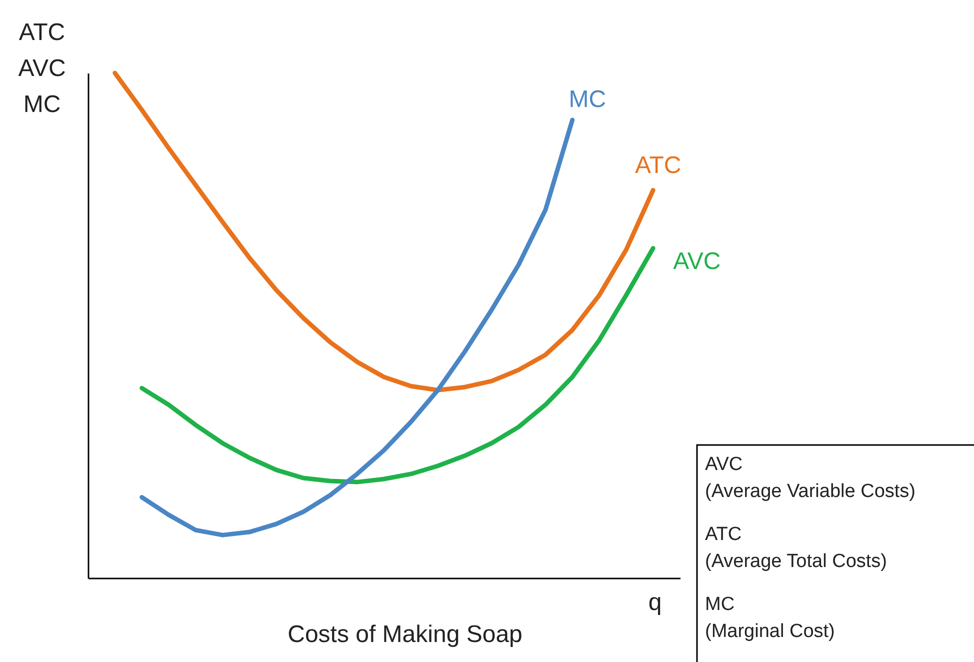  I want to click on y-axis-title: ATC AVC MC, so click(42, 68).